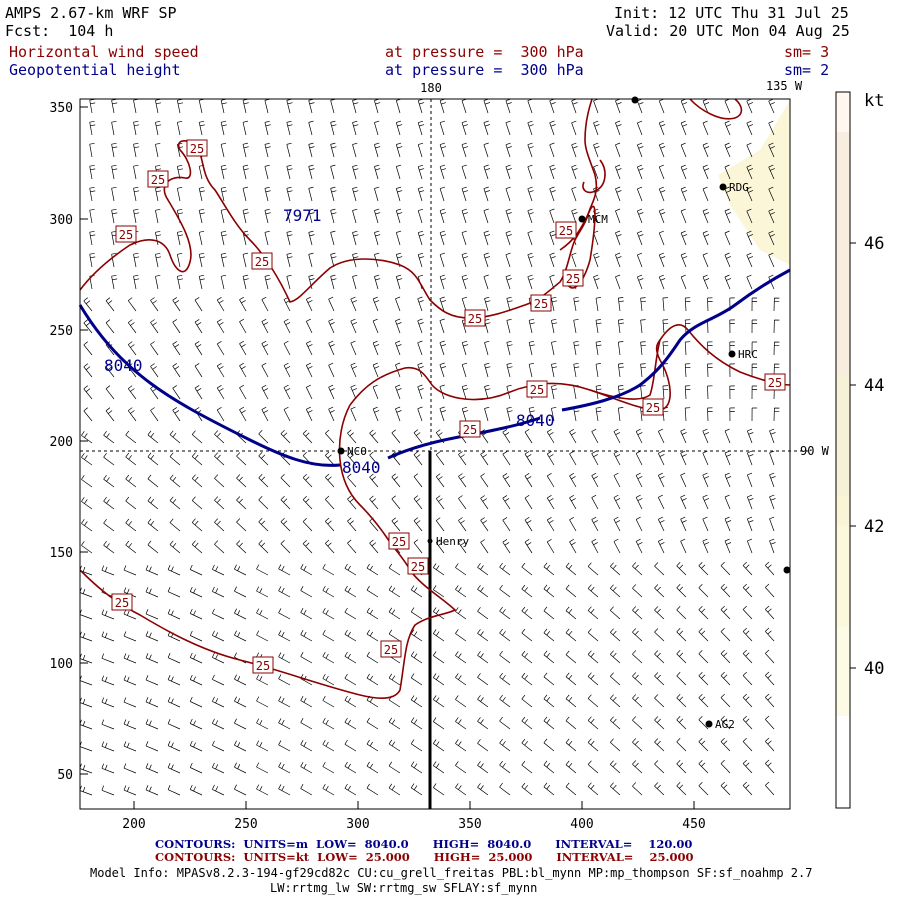 This screenshot has height=900, width=900. Describe the element at coordinates (748, 354) in the screenshot. I see `station-label: HRC` at that location.